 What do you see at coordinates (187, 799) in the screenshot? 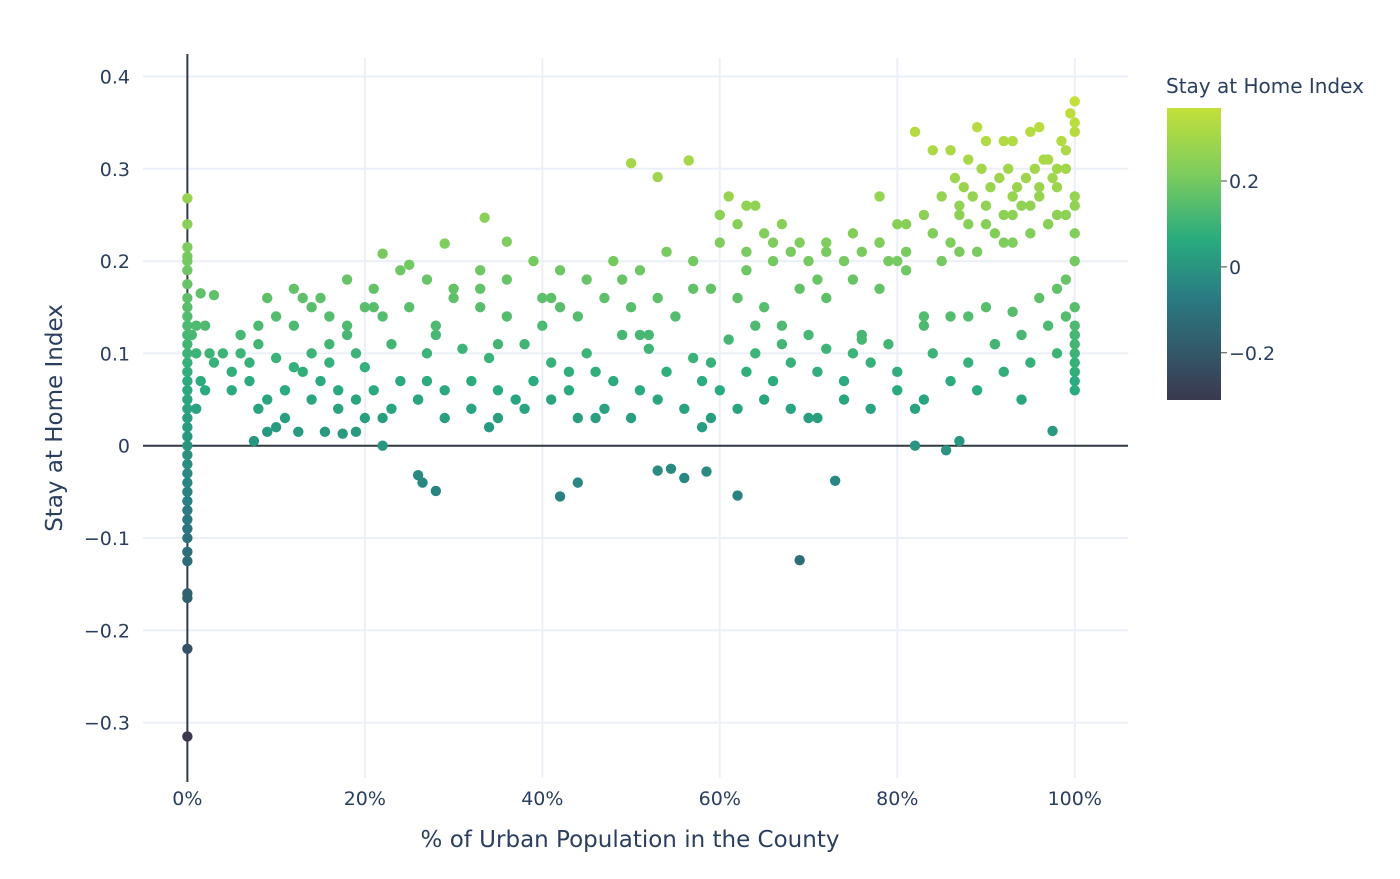
I see `x-tick-label: 0%` at bounding box center [187, 799].